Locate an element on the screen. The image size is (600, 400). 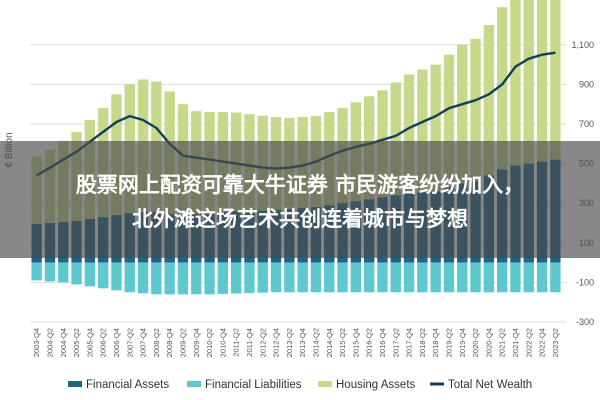
legend-label-housing-assets: Housing Assets is located at coordinates (376, 385).